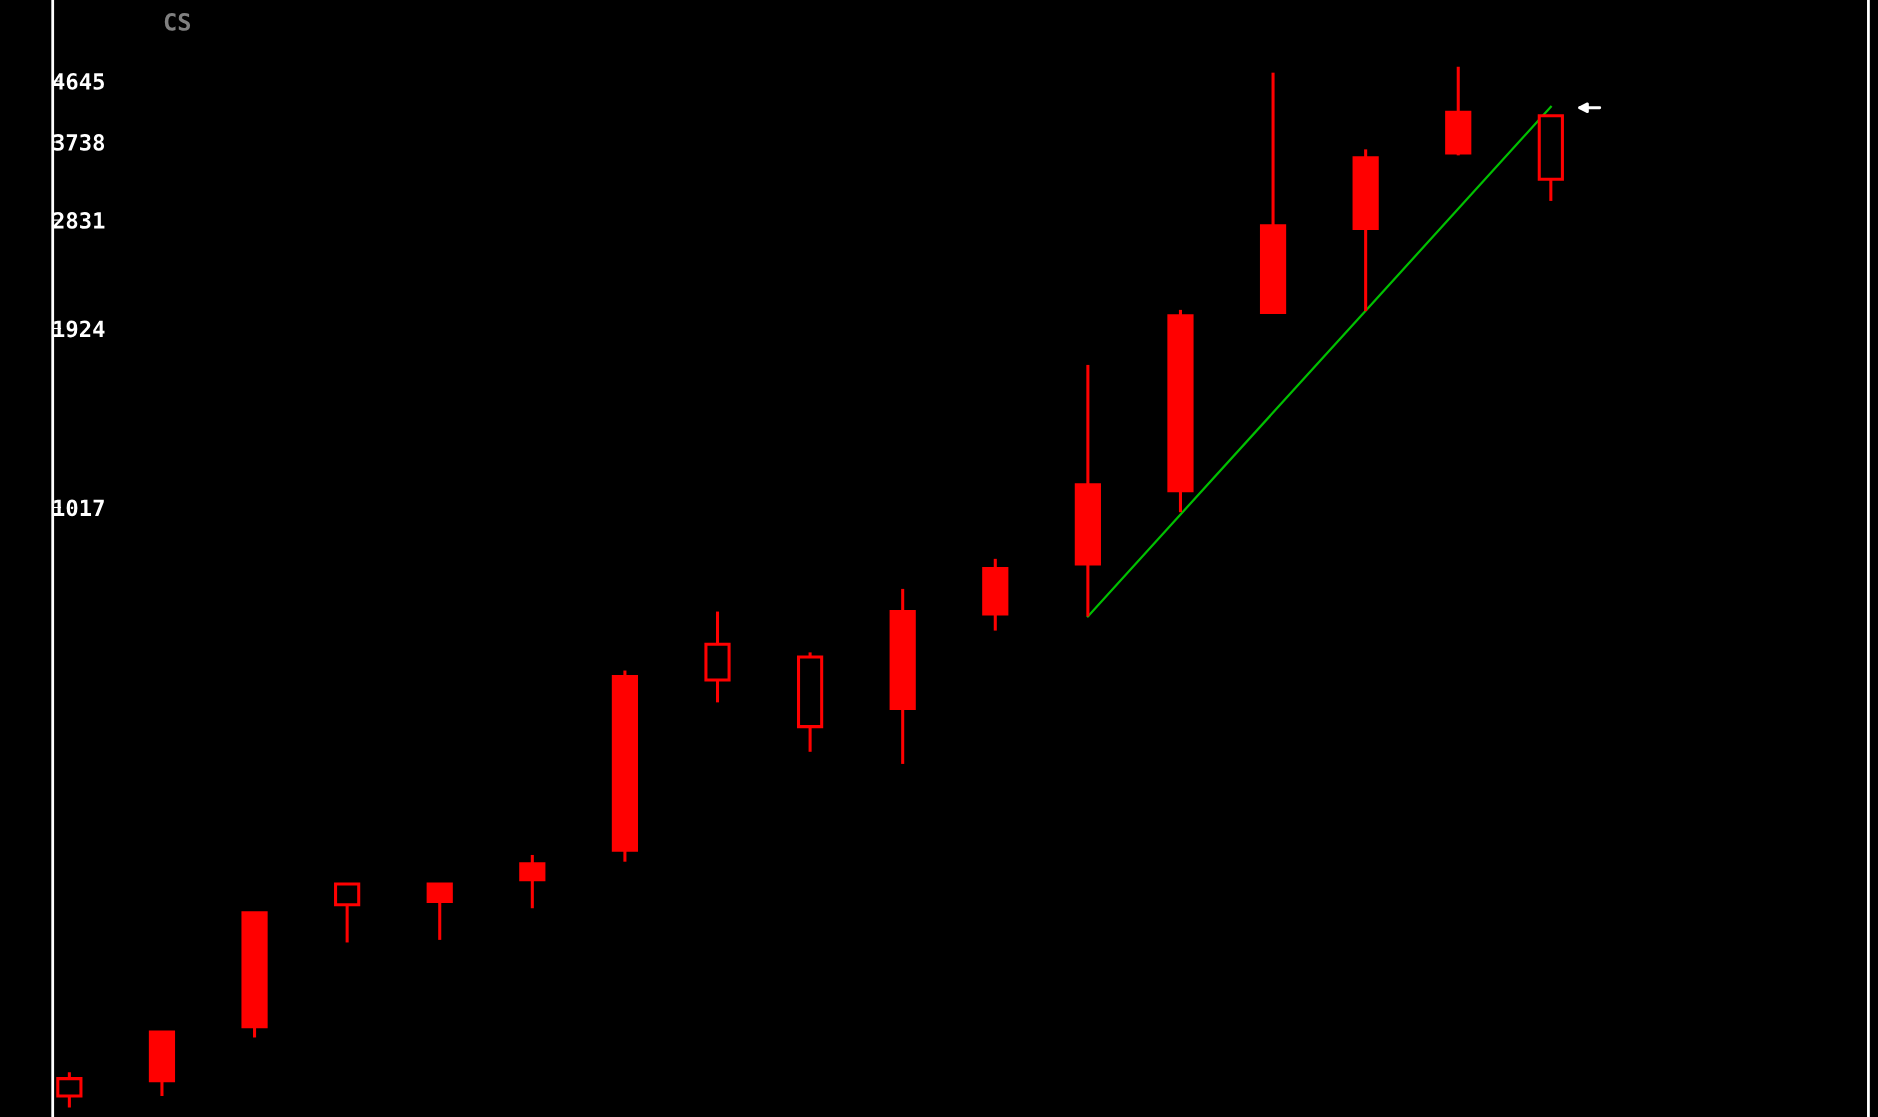 This screenshot has width=1878, height=1117. I want to click on y-tick-label: 1017, so click(79, 508).